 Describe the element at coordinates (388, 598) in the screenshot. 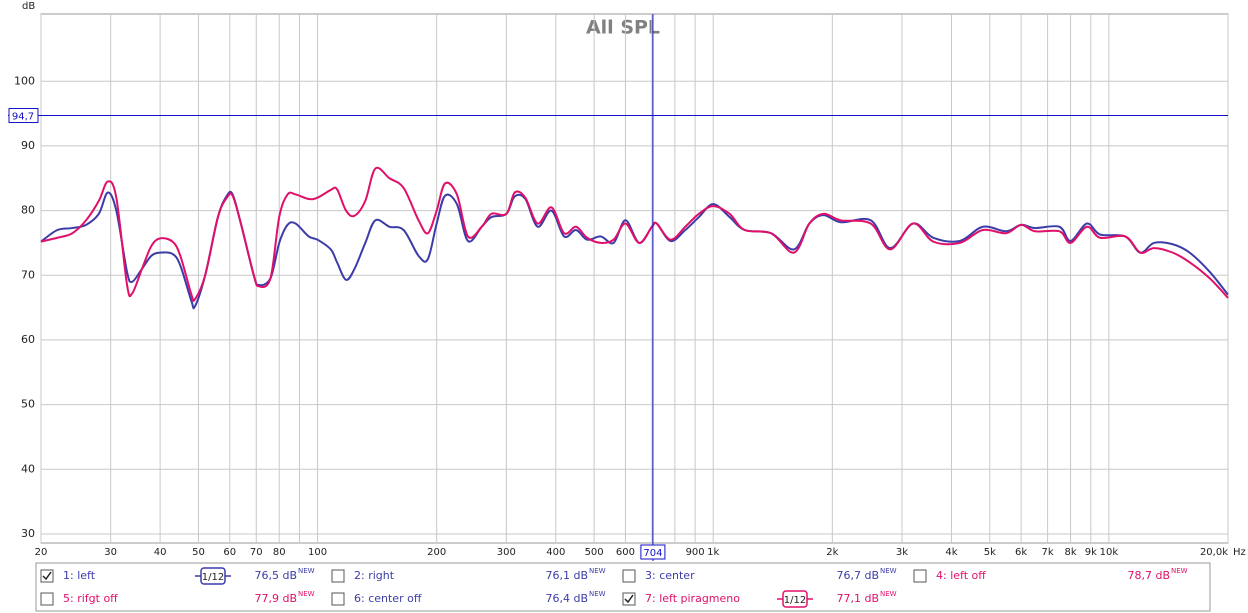

I see `trace-name: 6: center off` at that location.